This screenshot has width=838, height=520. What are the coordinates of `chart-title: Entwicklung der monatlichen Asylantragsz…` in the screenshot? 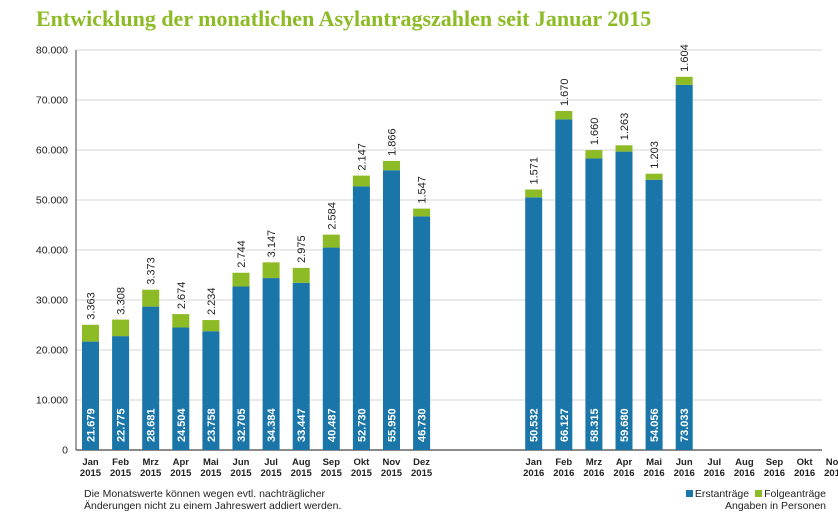 It's located at (344, 18).